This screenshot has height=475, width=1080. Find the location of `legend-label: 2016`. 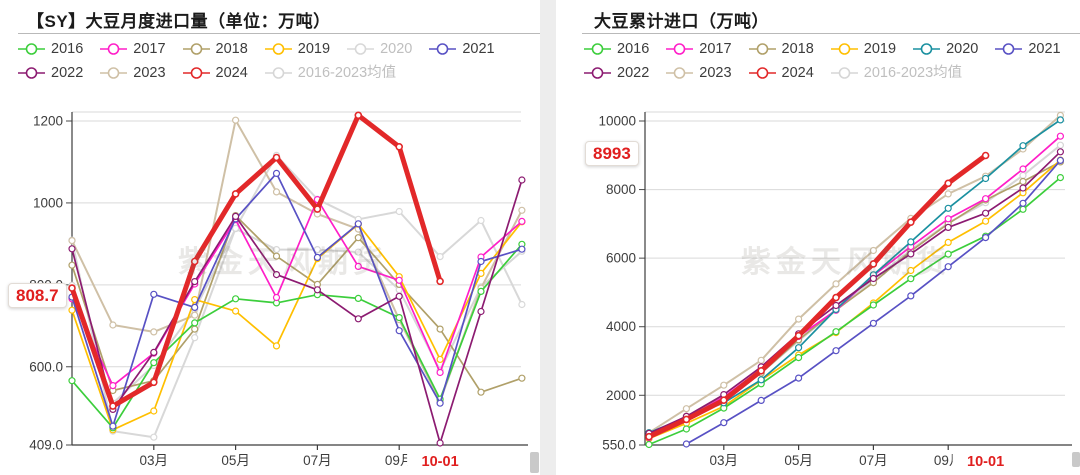

legend-label: 2016 is located at coordinates (633, 49).